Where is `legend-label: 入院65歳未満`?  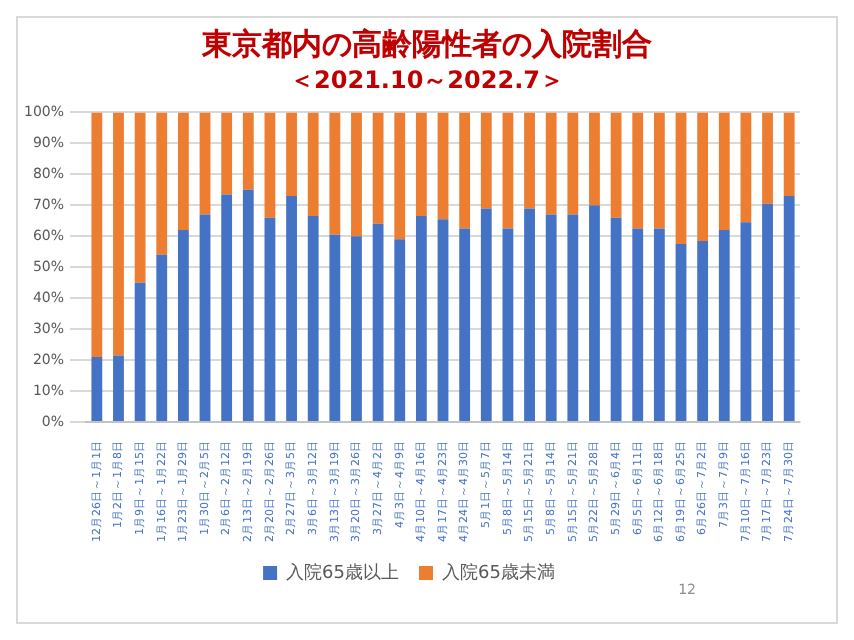 legend-label: 入院65歳未満 is located at coordinates (498, 572).